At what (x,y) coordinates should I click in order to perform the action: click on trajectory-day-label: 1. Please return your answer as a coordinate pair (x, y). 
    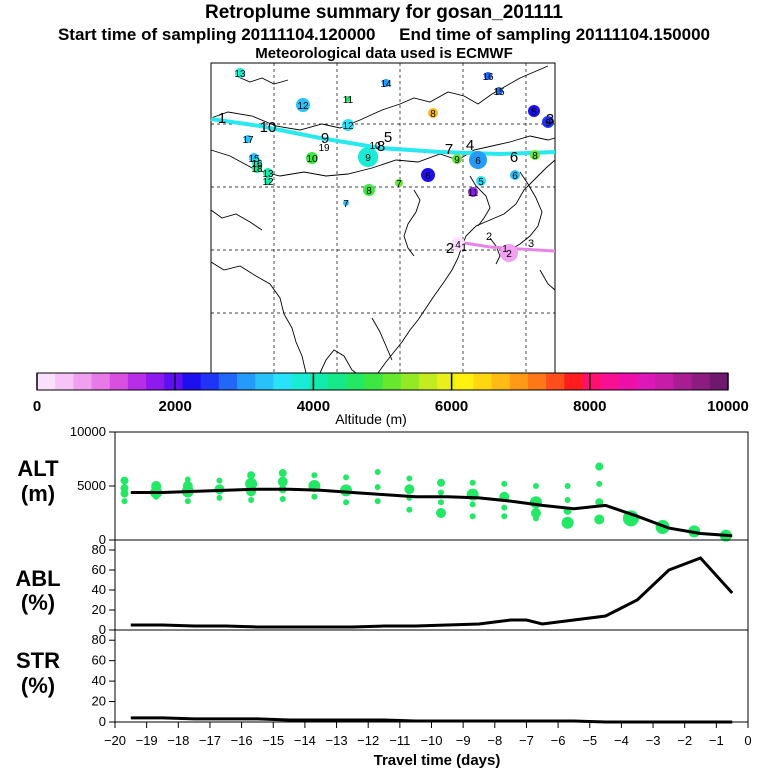
    Looking at the image, I should click on (222, 118).